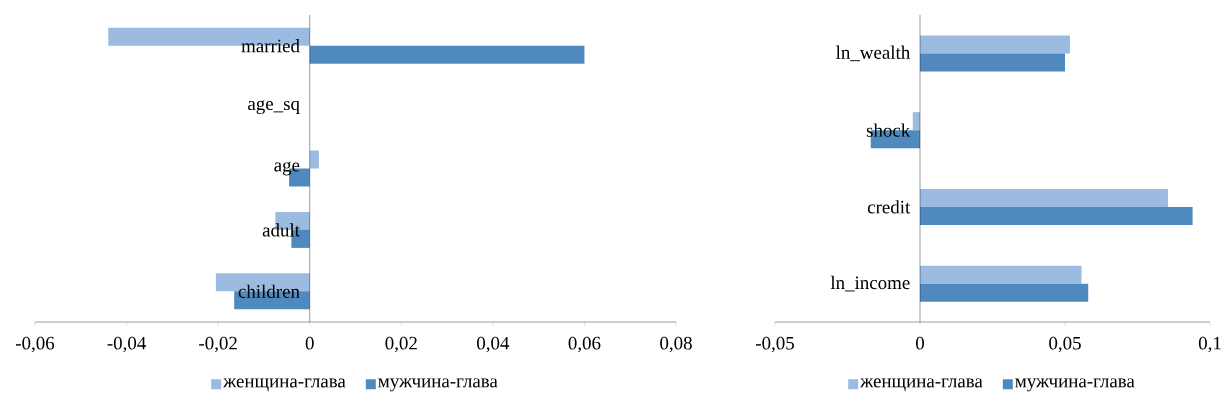 The height and width of the screenshot is (412, 1227). I want to click on y-tick-label: adult, so click(281, 230).